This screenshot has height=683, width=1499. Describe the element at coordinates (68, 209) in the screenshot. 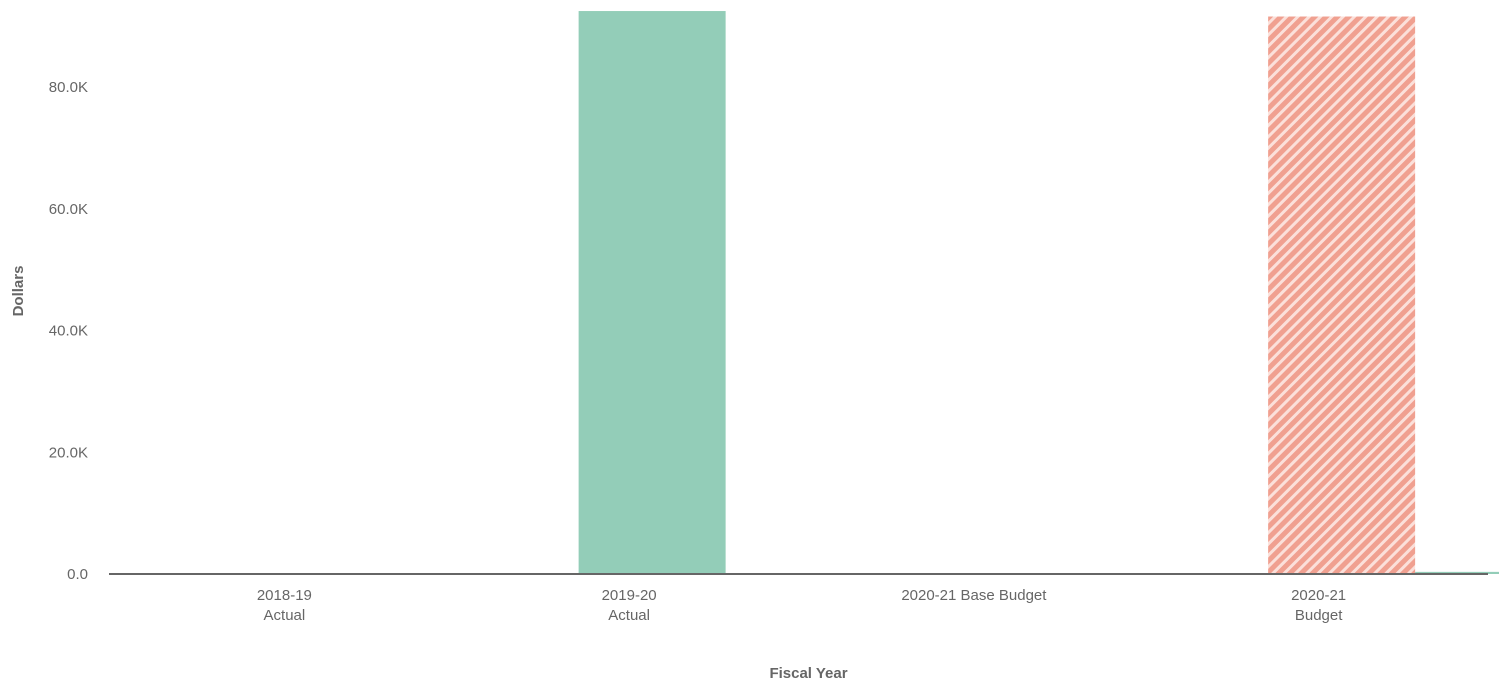

I see `y-tick-label: 60.0K` at that location.